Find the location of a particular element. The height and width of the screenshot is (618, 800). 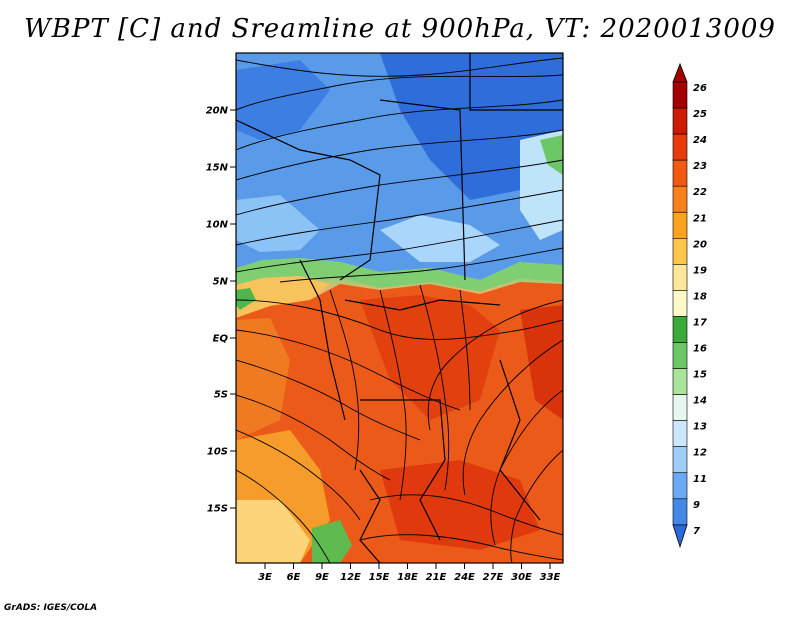

latitude-axis: 20N 15N 10N 5N EQ 5S 10S 15S is located at coordinates (221, 310).